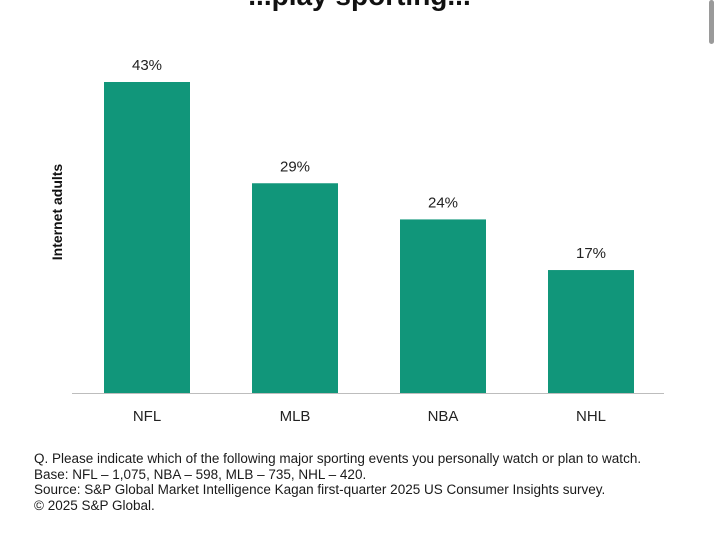  What do you see at coordinates (711, 22) in the screenshot?
I see `scrollbar-thumb` at bounding box center [711, 22].